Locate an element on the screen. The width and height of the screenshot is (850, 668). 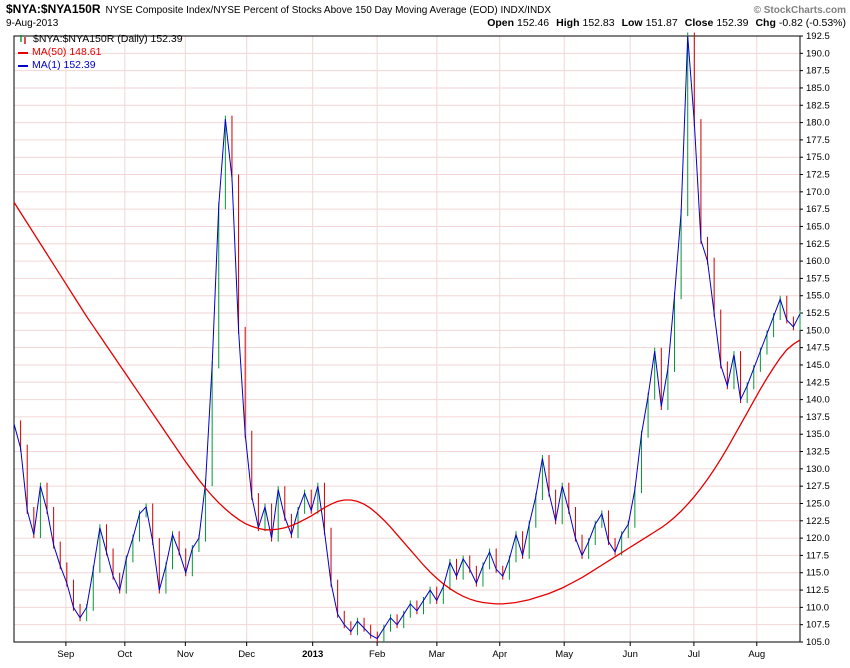
svg-text: 137.5 is located at coordinates (818, 417).